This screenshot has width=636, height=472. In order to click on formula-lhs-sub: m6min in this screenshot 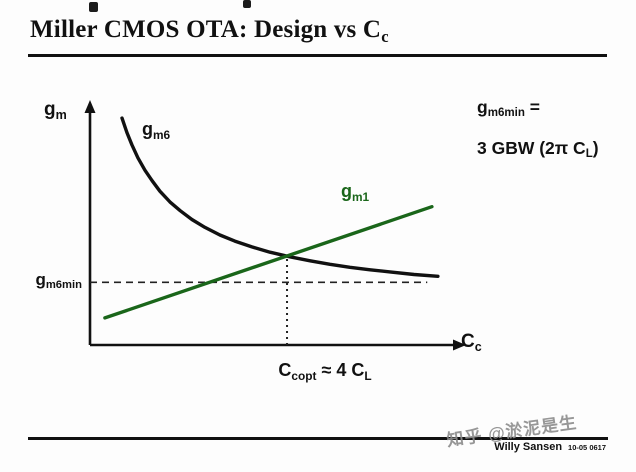, I will do `click(506, 113)`.